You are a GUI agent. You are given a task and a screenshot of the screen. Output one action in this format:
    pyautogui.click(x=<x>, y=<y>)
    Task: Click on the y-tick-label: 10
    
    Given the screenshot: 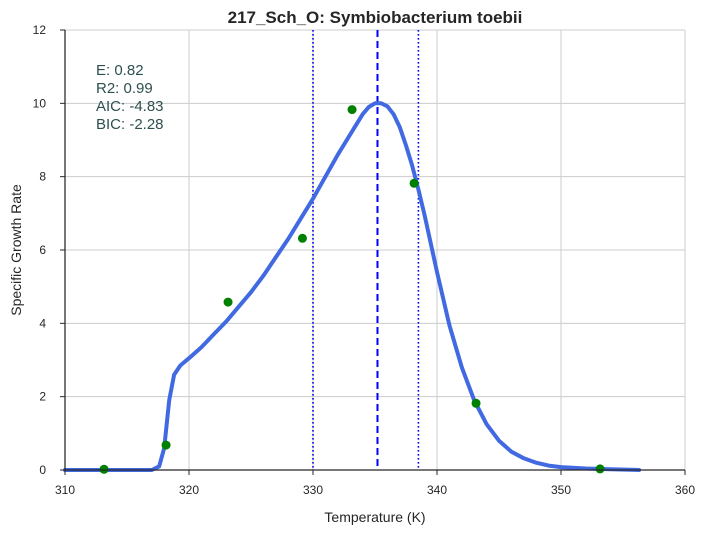 What is the action you would take?
    pyautogui.click(x=40, y=103)
    